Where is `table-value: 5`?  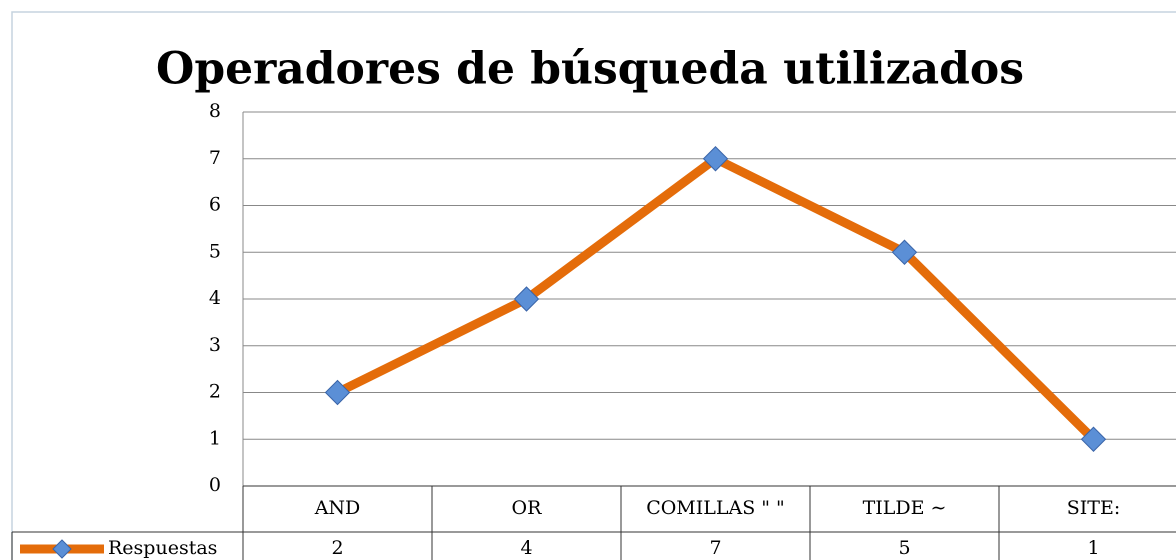 table-value: 5 is located at coordinates (904, 548).